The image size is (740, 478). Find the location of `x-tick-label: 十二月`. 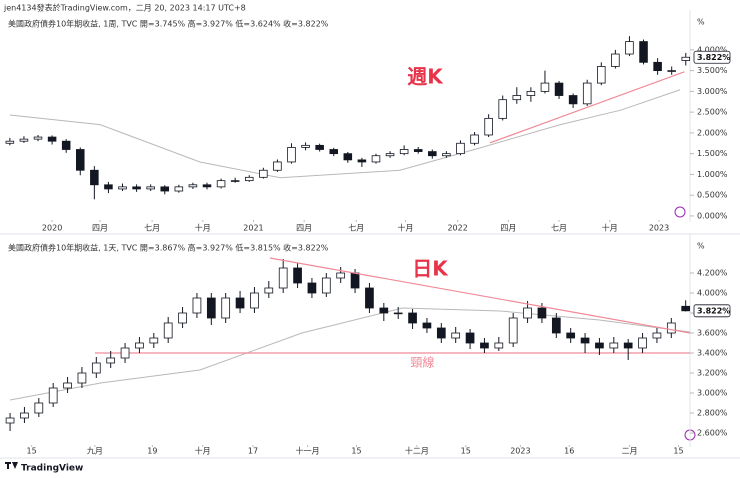

x-tick-label: 十二月 is located at coordinates (417, 451).